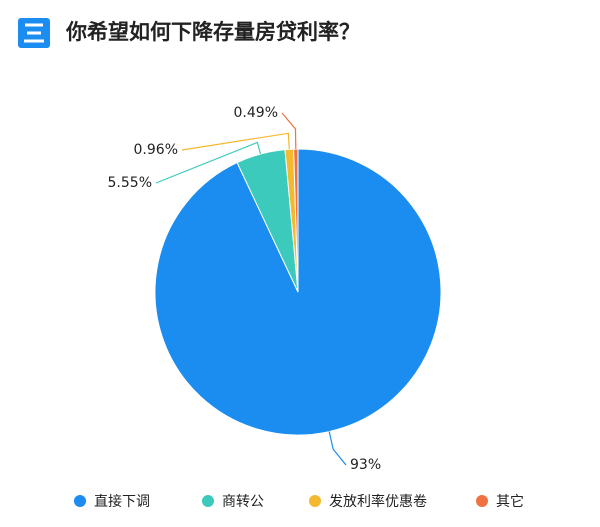  Describe the element at coordinates (296, 220) in the screenshot. I see `pie-slice` at that location.